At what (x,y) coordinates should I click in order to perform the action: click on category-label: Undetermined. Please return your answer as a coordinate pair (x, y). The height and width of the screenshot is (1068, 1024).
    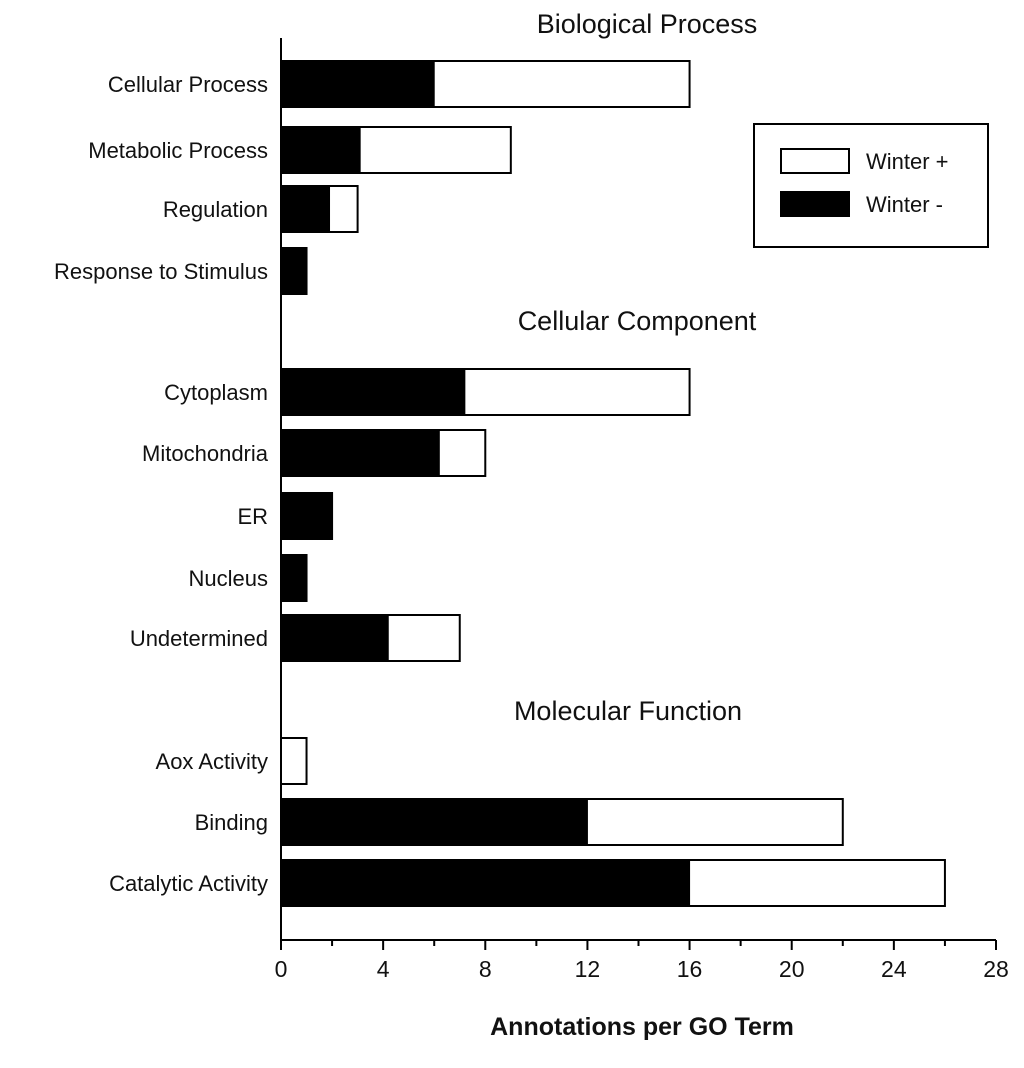
    Looking at the image, I should click on (199, 638).